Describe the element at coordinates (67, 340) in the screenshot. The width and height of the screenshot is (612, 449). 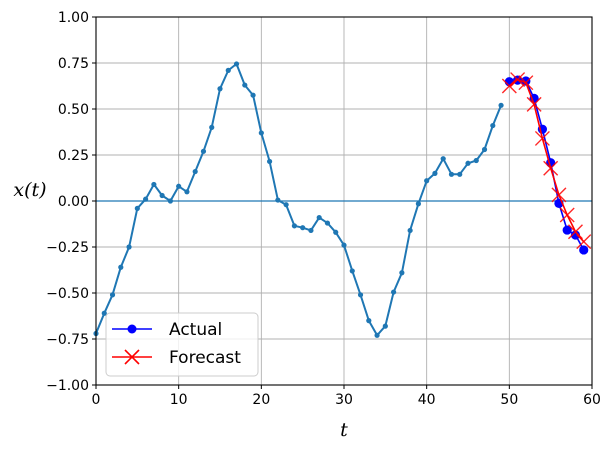
I see `y-tick-label: −0.75` at that location.